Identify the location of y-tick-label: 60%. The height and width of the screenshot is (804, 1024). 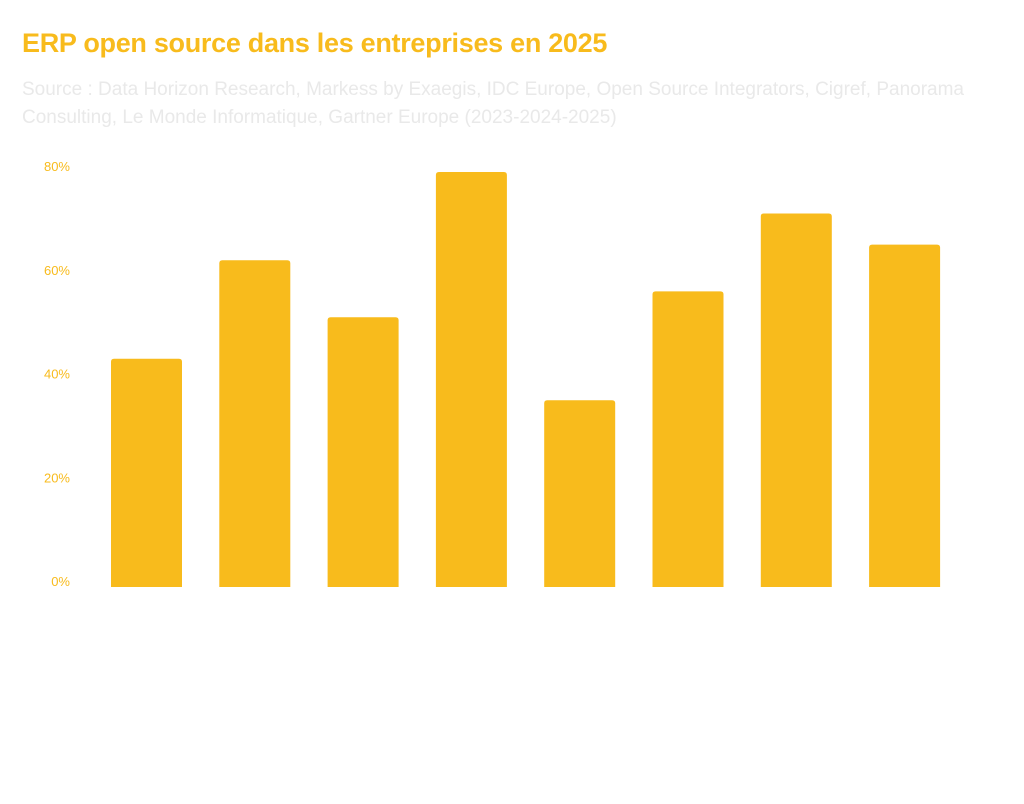
(57, 270).